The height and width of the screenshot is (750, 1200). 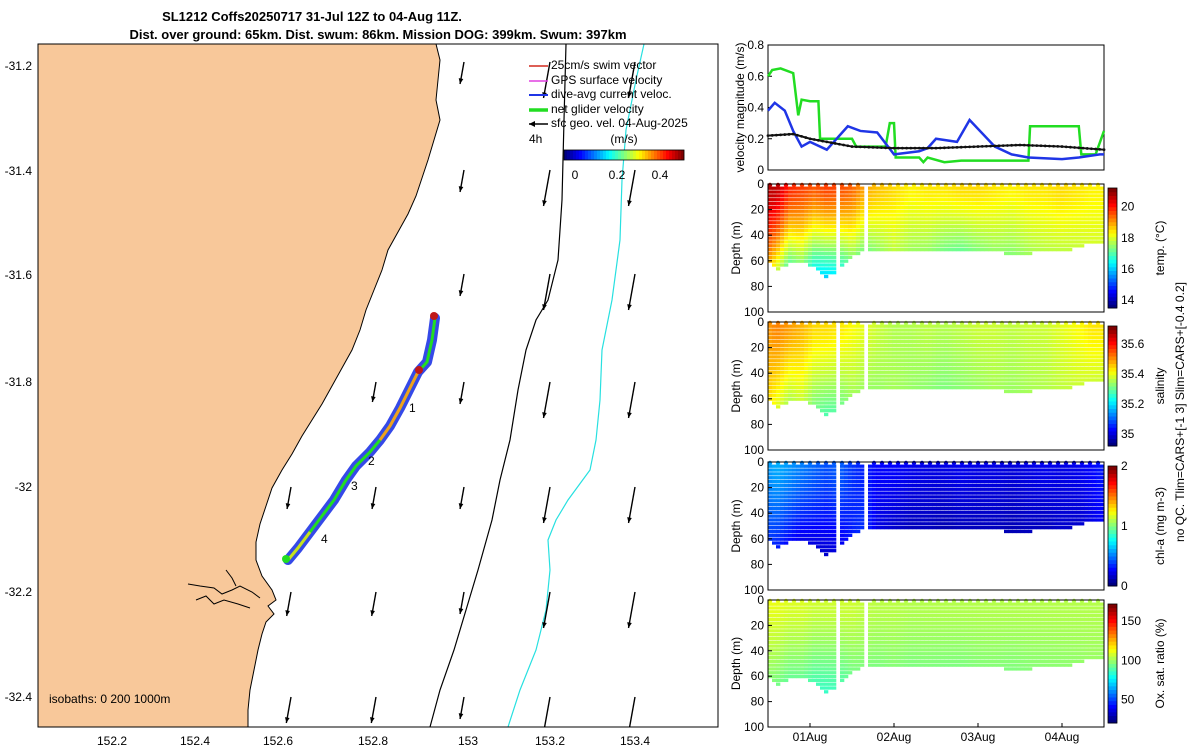 What do you see at coordinates (758, 564) in the screenshot?
I see `profile-ytick-label: 80` at bounding box center [758, 564].